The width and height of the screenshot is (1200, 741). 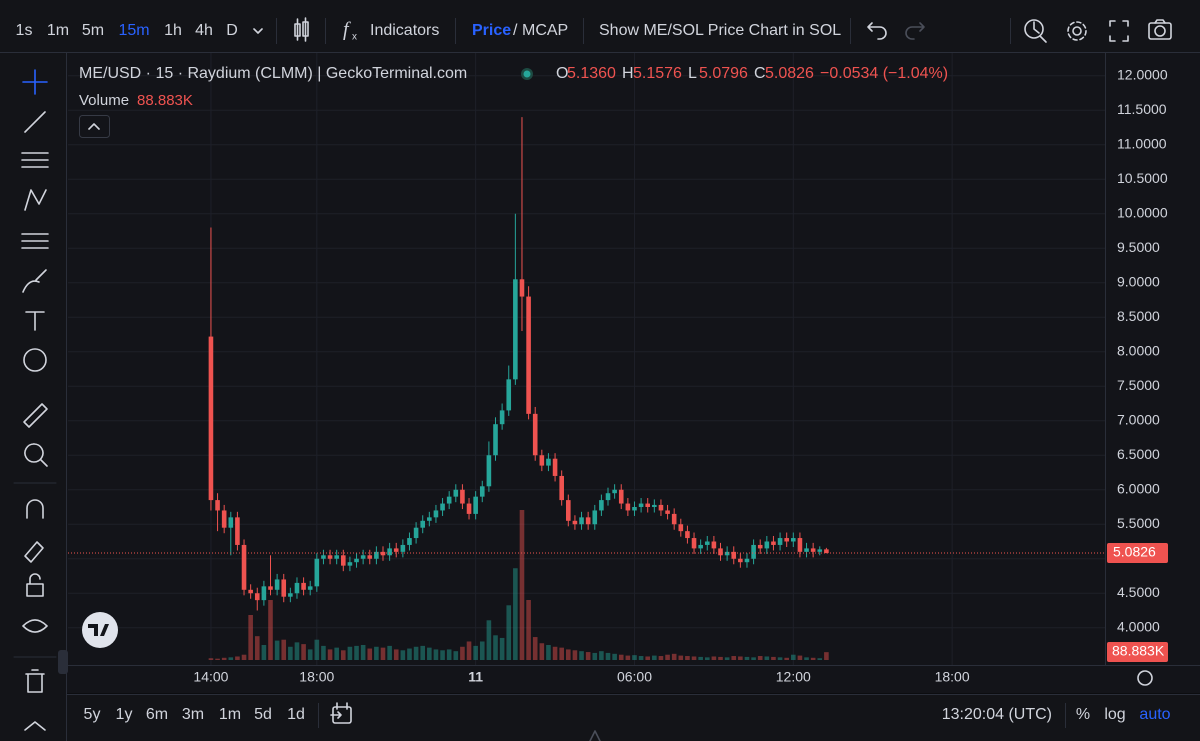 What do you see at coordinates (35, 726) in the screenshot?
I see `more-tools` at bounding box center [35, 726].